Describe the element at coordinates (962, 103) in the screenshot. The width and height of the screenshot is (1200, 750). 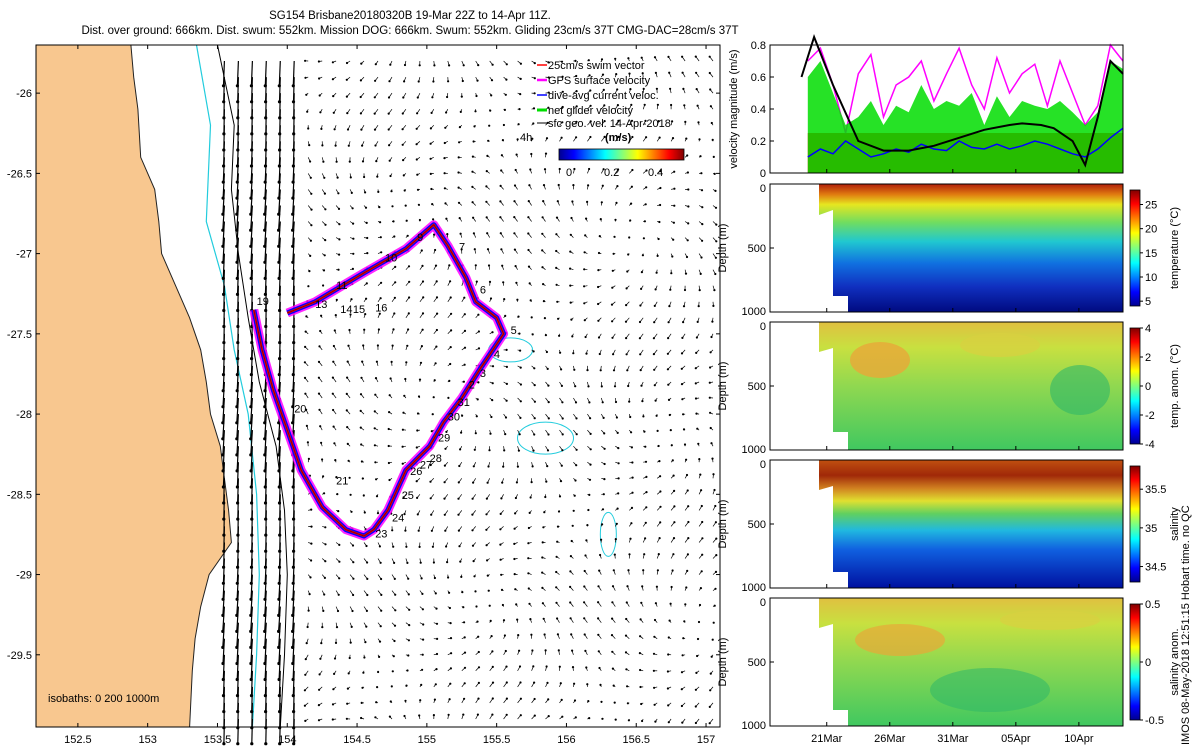
I see `velocity-series` at that location.